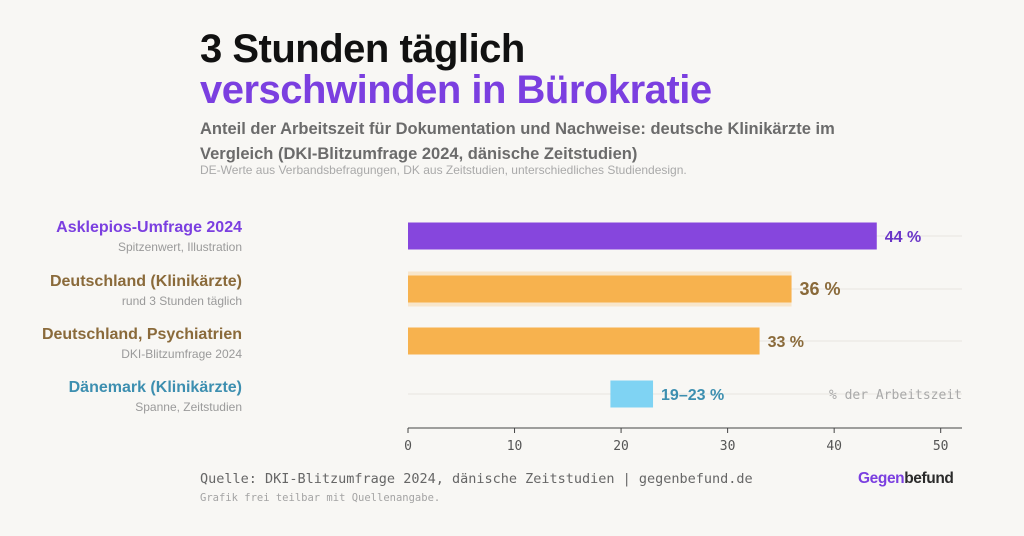 The height and width of the screenshot is (536, 1024). What do you see at coordinates (362, 49) in the screenshot?
I see `chart-title-line1: 3 Stunden täglich` at bounding box center [362, 49].